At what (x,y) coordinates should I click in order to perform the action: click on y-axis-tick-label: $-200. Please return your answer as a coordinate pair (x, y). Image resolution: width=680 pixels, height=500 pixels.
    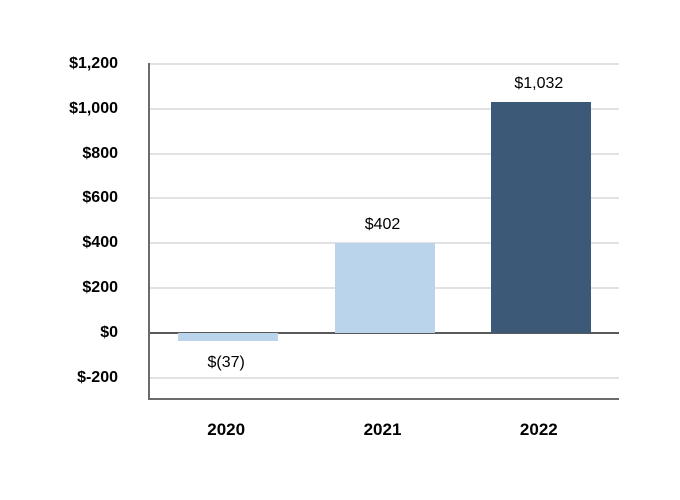
    Looking at the image, I should click on (97, 377).